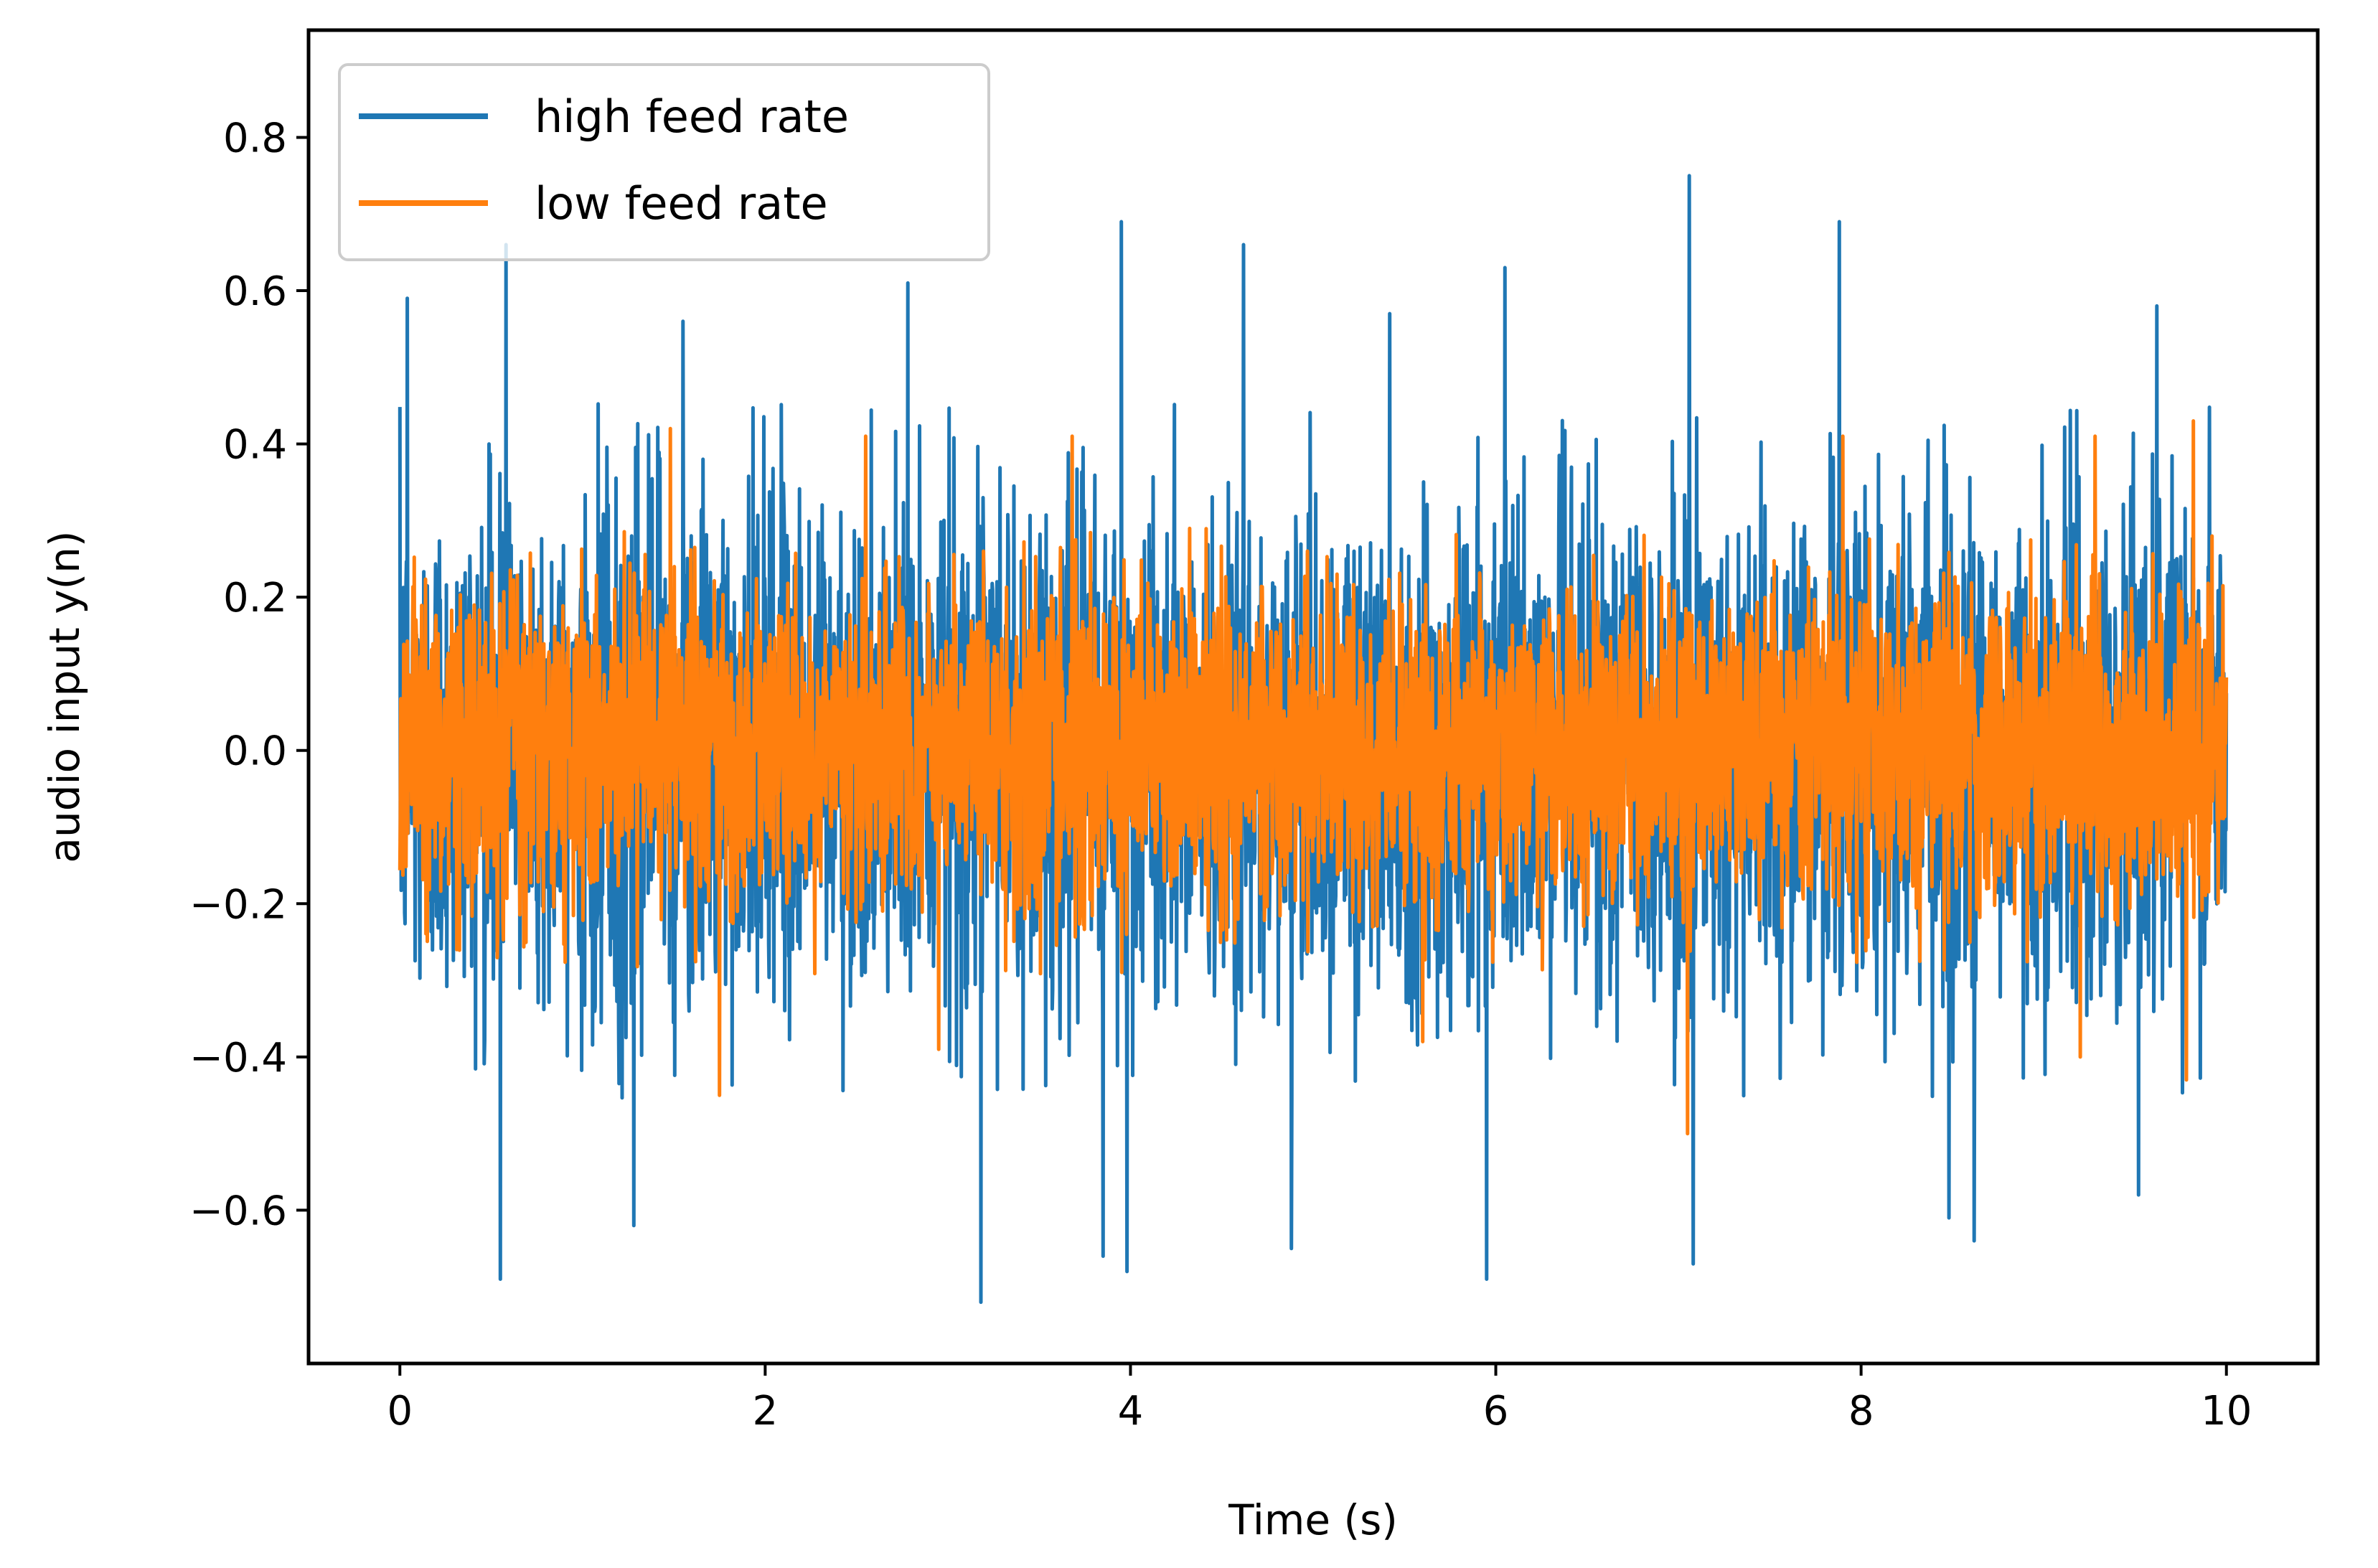 The width and height of the screenshot is (2378, 1568). Describe the element at coordinates (1319, 1399) in the screenshot. I see `x-axis: 0 2 4 6 8 10` at that location.